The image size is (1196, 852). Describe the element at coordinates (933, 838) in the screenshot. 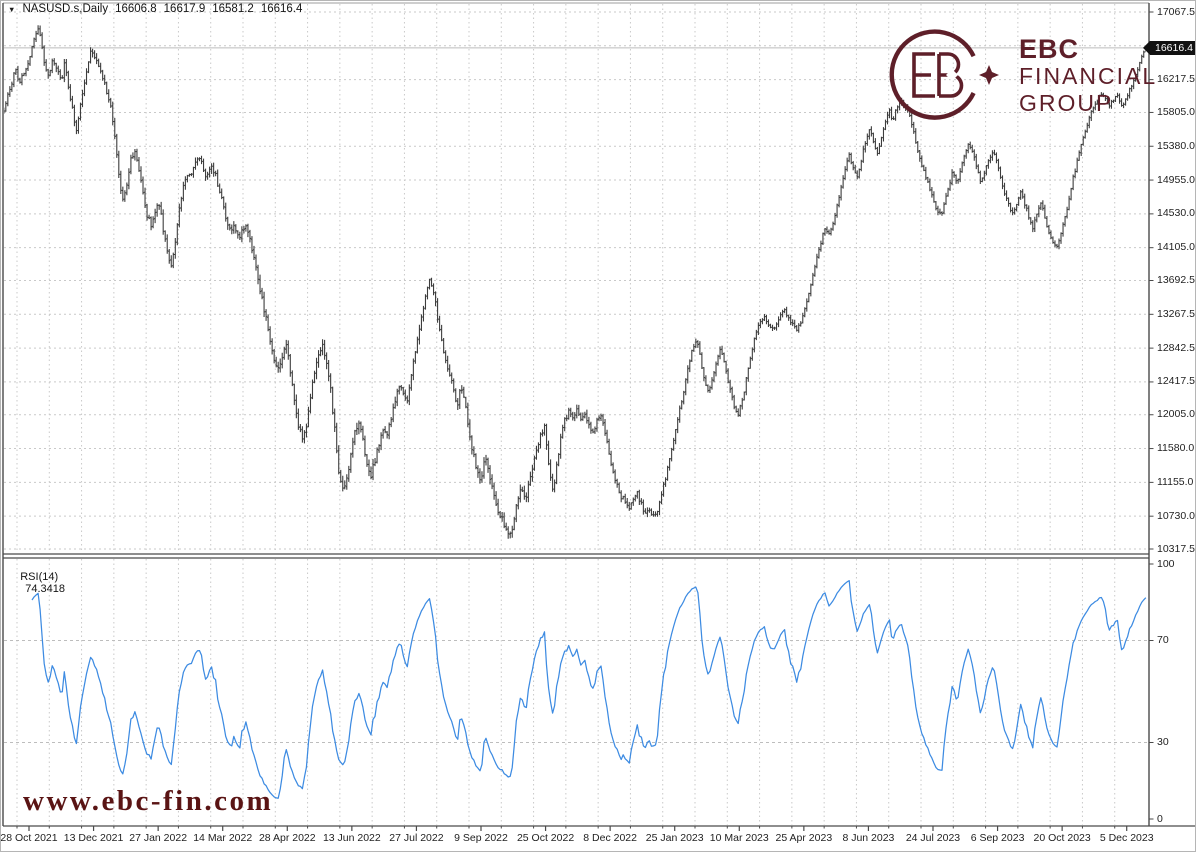

I see `time-axis-label: 24 Jul 2023` at that location.